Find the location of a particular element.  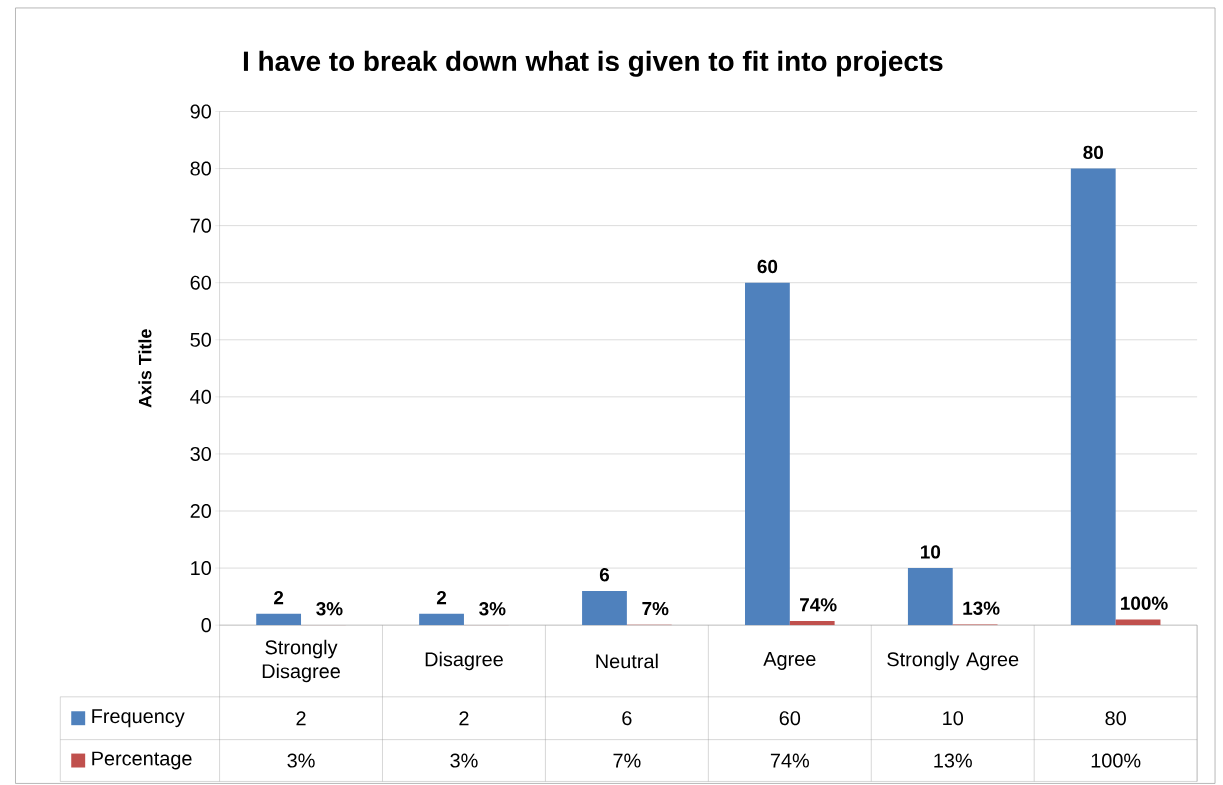

y-tick-label: 90 is located at coordinates (201, 111).